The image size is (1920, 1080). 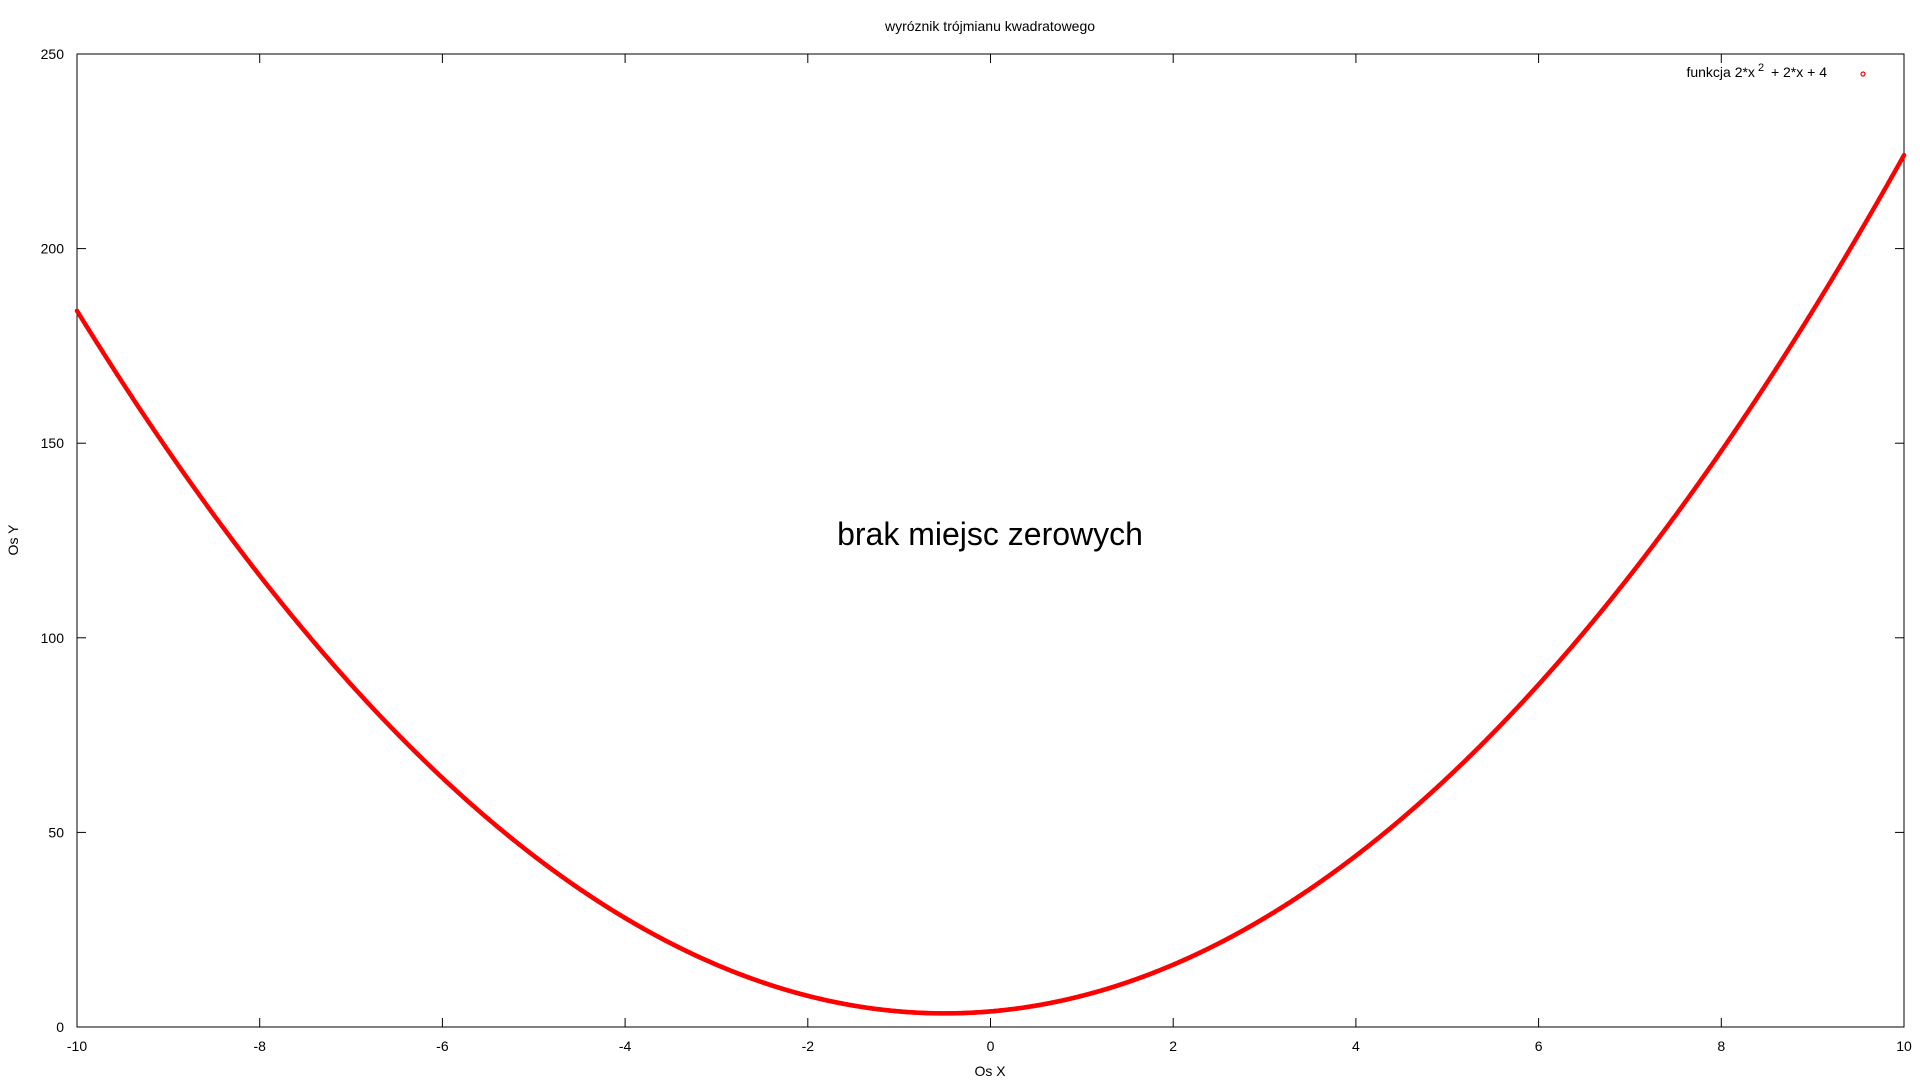 I want to click on y-tick-label: 150, so click(x=53, y=443).